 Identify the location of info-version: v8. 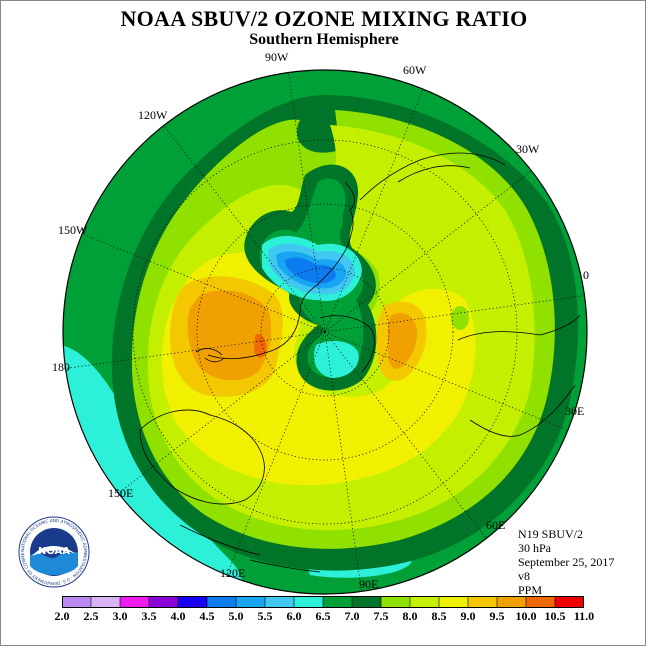
(524, 576).